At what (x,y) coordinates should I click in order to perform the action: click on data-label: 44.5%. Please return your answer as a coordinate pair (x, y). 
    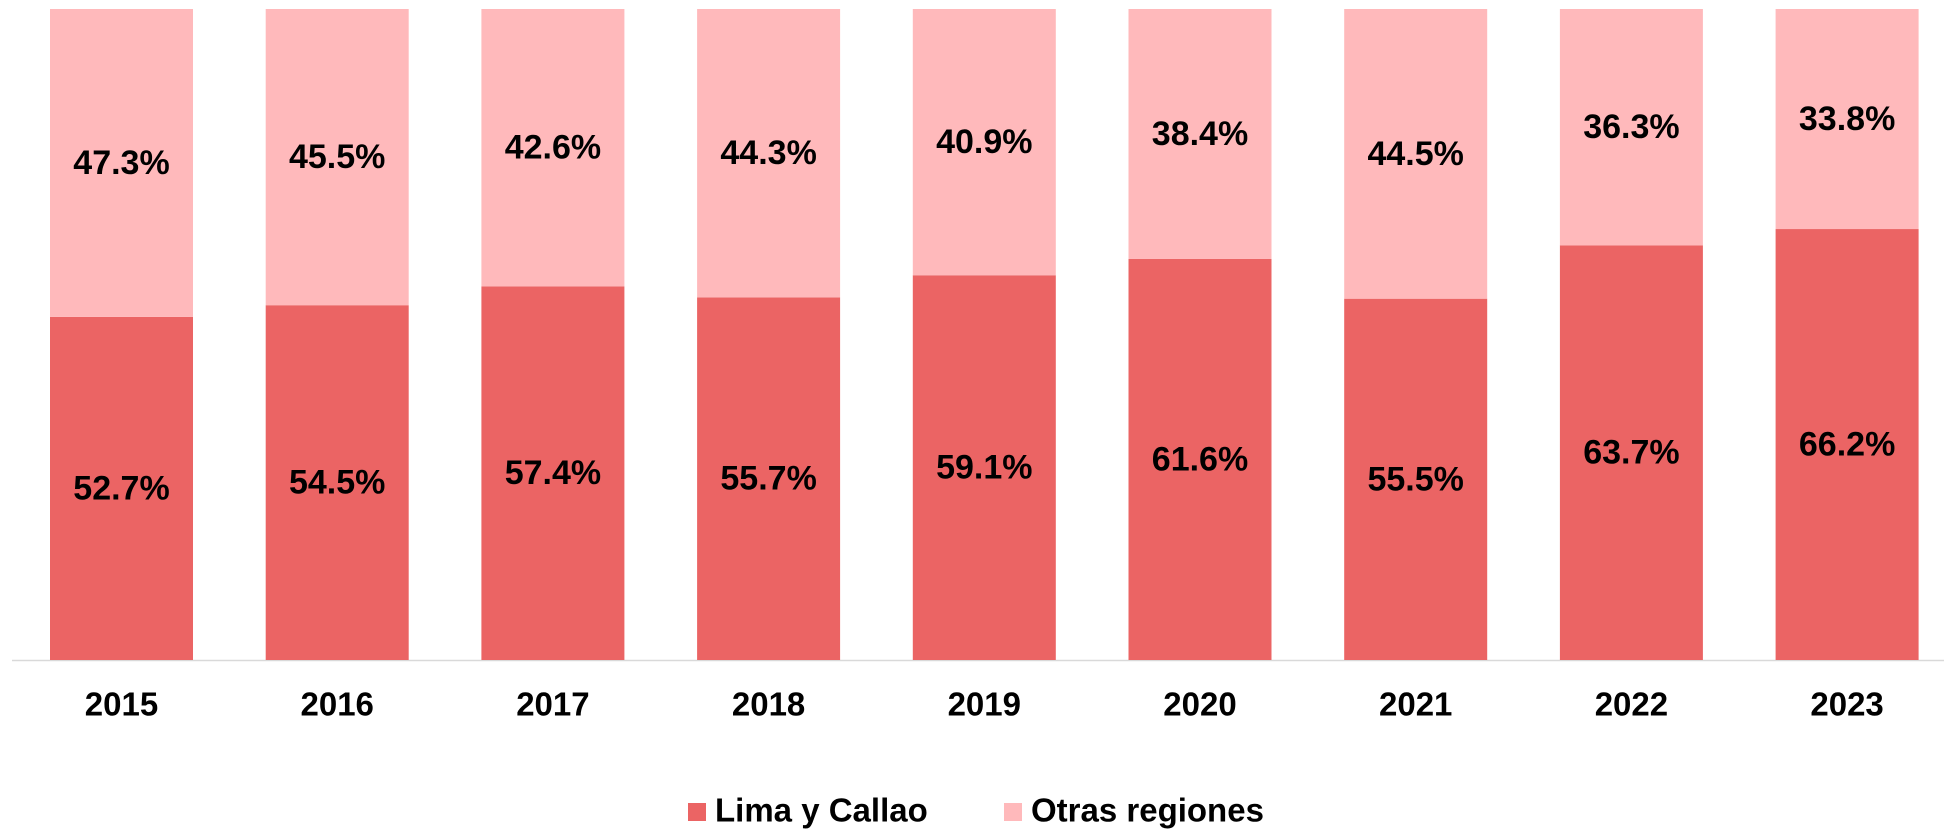
    Looking at the image, I should click on (1415, 154).